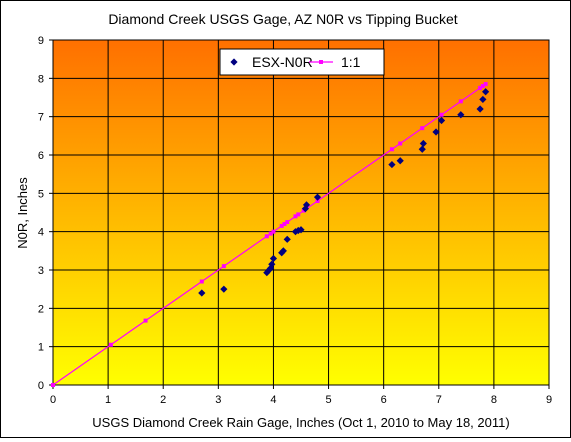 The height and width of the screenshot is (442, 571). What do you see at coordinates (22, 213) in the screenshot?
I see `y-axis-label: N0R, Inches` at bounding box center [22, 213].